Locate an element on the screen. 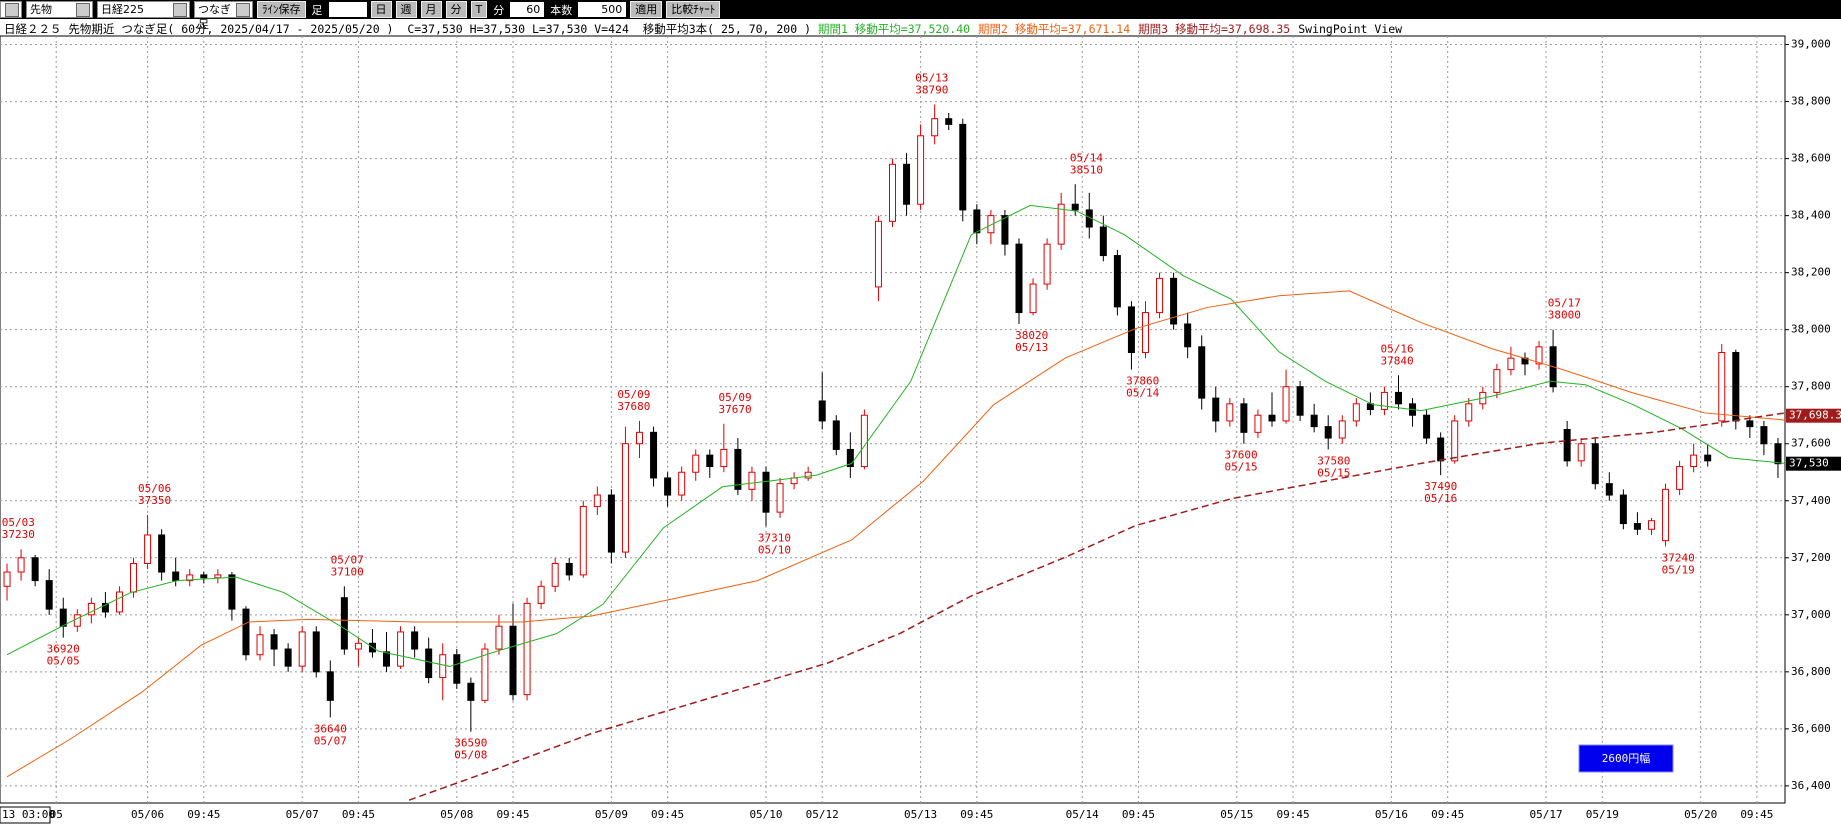 The image size is (1841, 828). price-tag-label: 37,530 is located at coordinates (1809, 463).